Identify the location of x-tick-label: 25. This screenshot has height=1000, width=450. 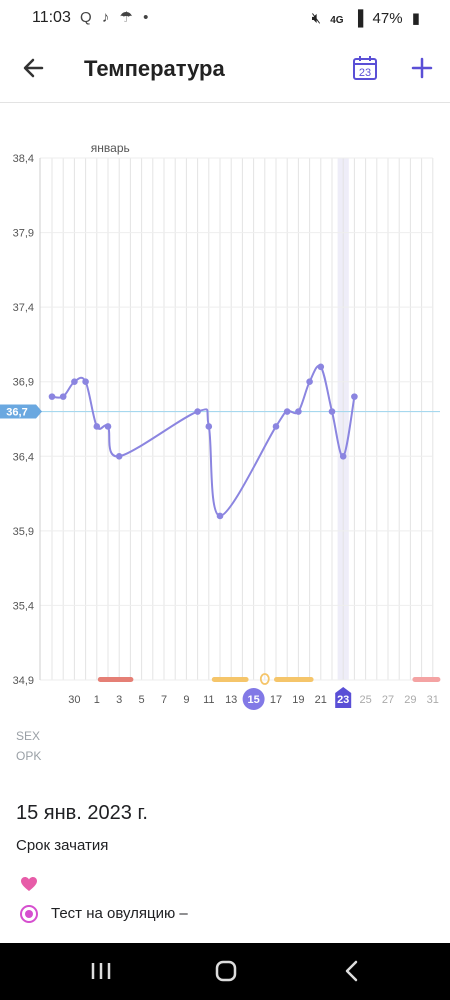
(365, 700).